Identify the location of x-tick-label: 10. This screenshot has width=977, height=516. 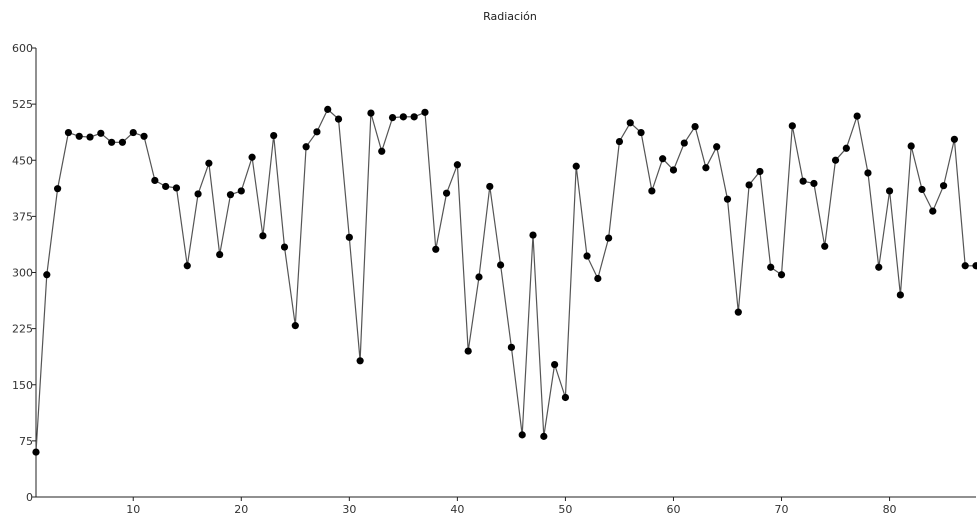
(133, 509).